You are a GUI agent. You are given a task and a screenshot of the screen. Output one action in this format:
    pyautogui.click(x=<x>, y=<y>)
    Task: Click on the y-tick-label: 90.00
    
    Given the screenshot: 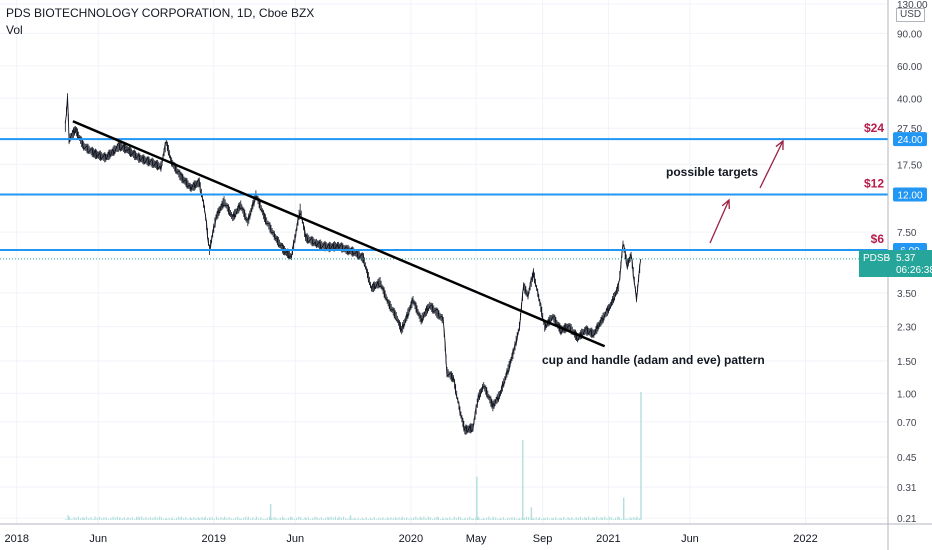 What is the action you would take?
    pyautogui.click(x=909, y=34)
    